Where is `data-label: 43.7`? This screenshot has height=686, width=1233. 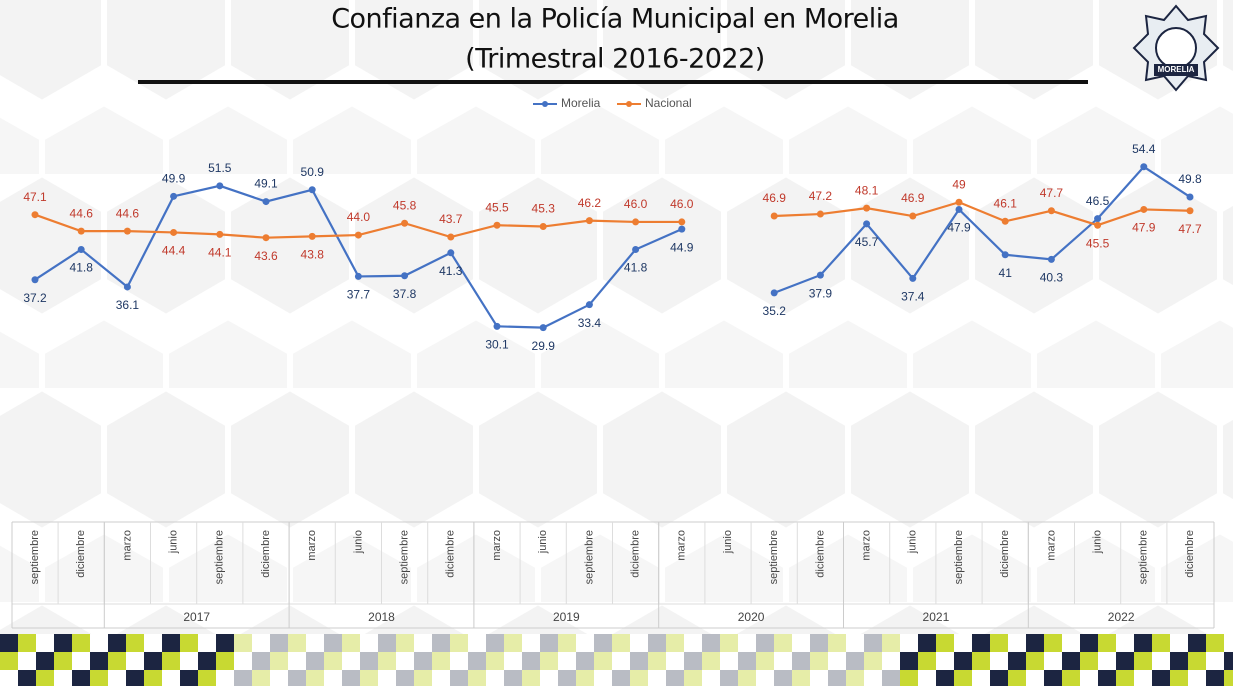
data-label: 43.7 is located at coordinates (451, 219).